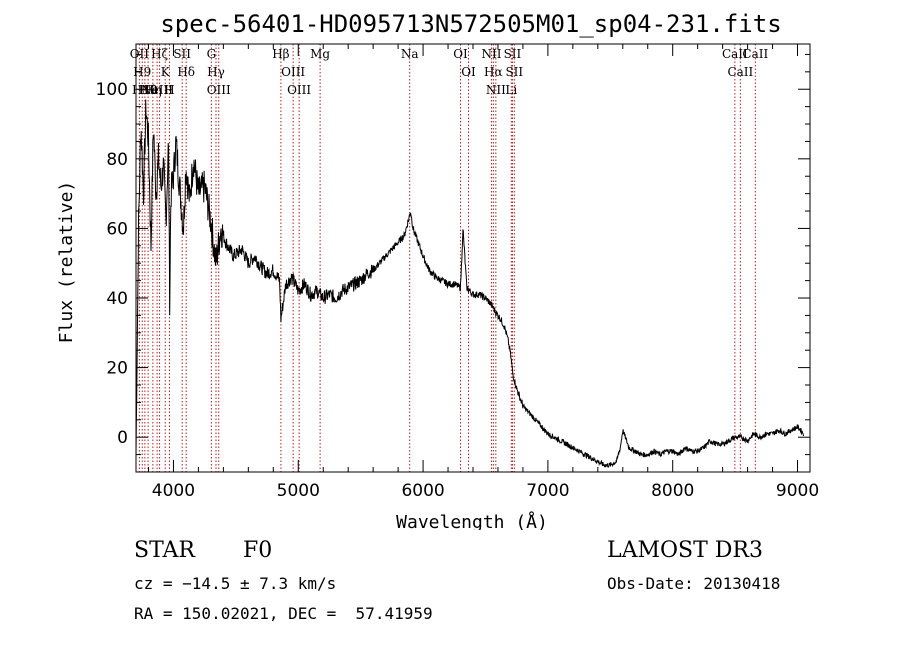 The image size is (900, 649). I want to click on line-marker-label: Na, so click(410, 54).